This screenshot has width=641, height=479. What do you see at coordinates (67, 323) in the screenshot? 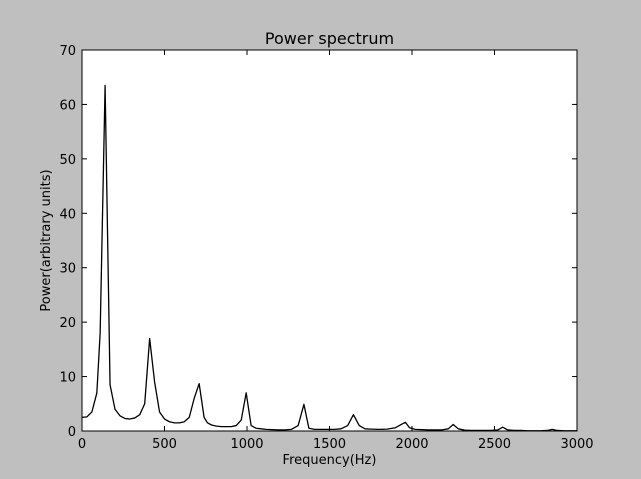
I see `y-tick-label: 20` at bounding box center [67, 323].